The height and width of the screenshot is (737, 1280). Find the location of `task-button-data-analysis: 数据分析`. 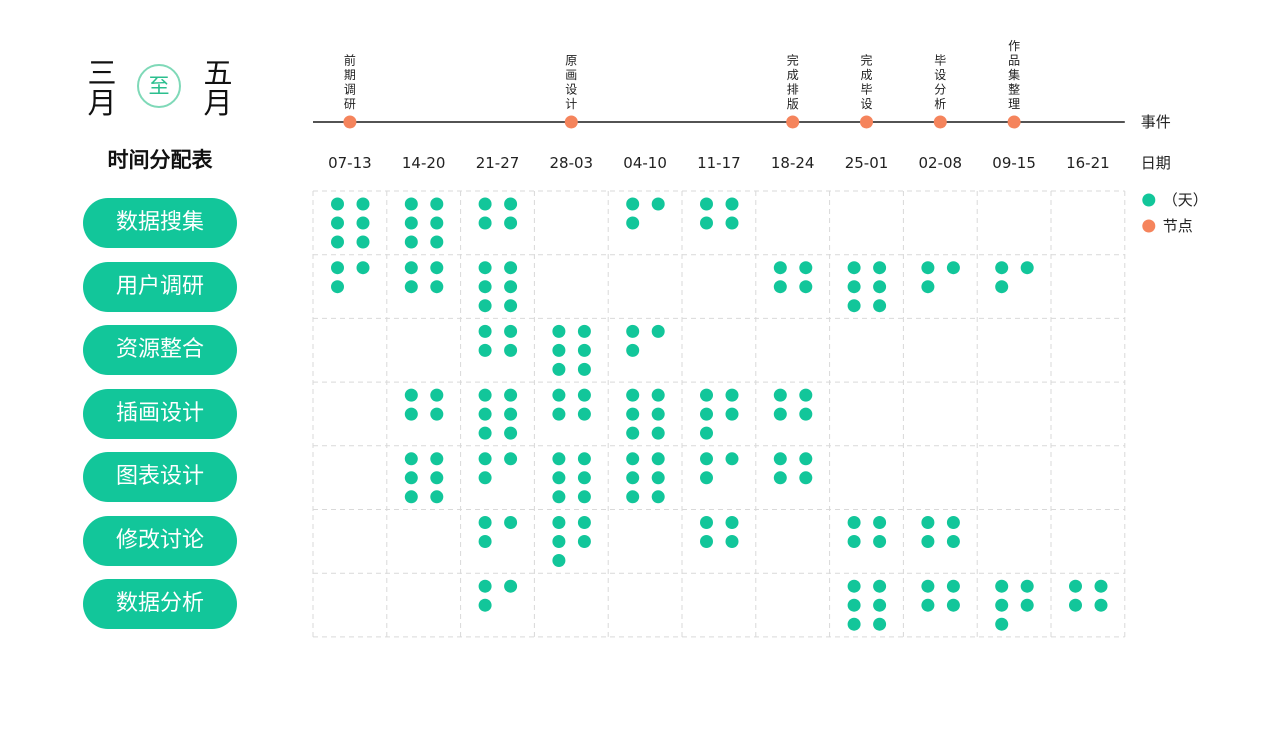

task-button-data-analysis: 数据分析 is located at coordinates (160, 604).